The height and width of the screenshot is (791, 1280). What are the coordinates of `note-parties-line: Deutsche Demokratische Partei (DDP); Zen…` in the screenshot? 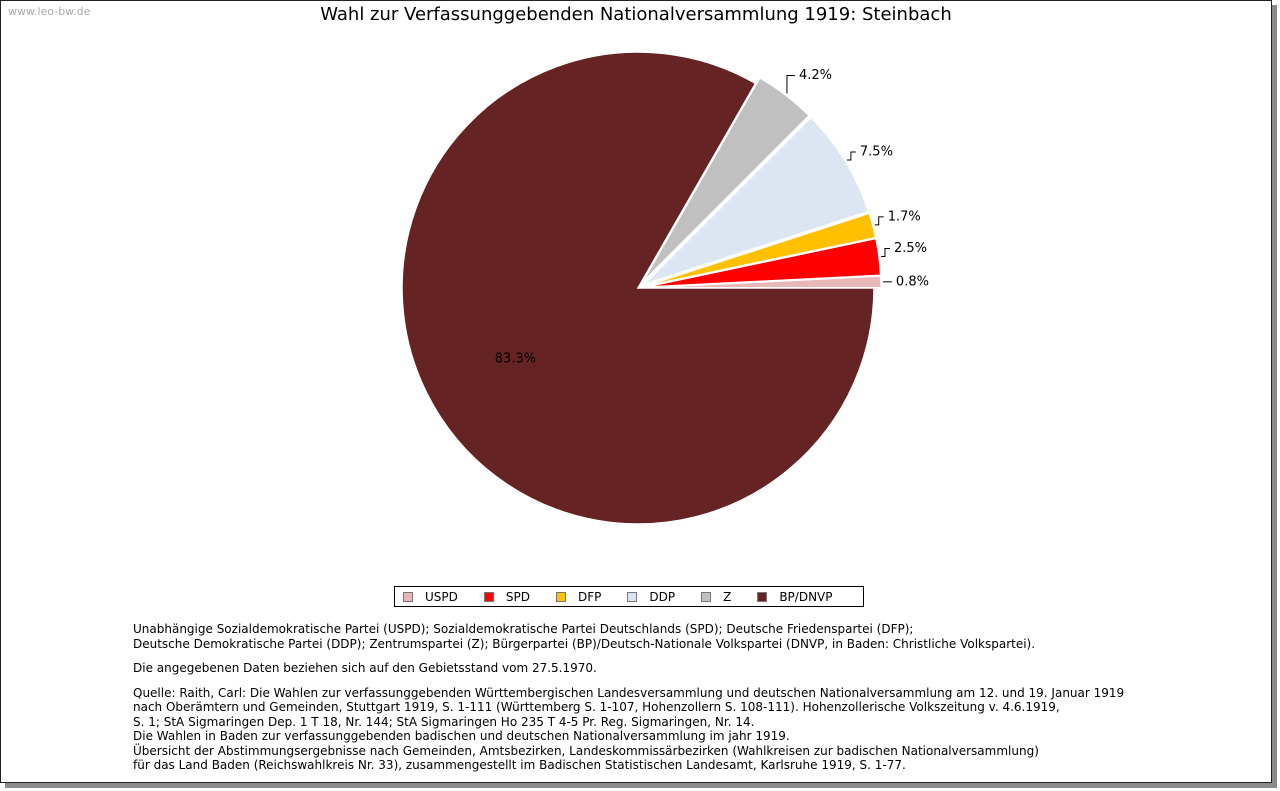 It's located at (584, 643).